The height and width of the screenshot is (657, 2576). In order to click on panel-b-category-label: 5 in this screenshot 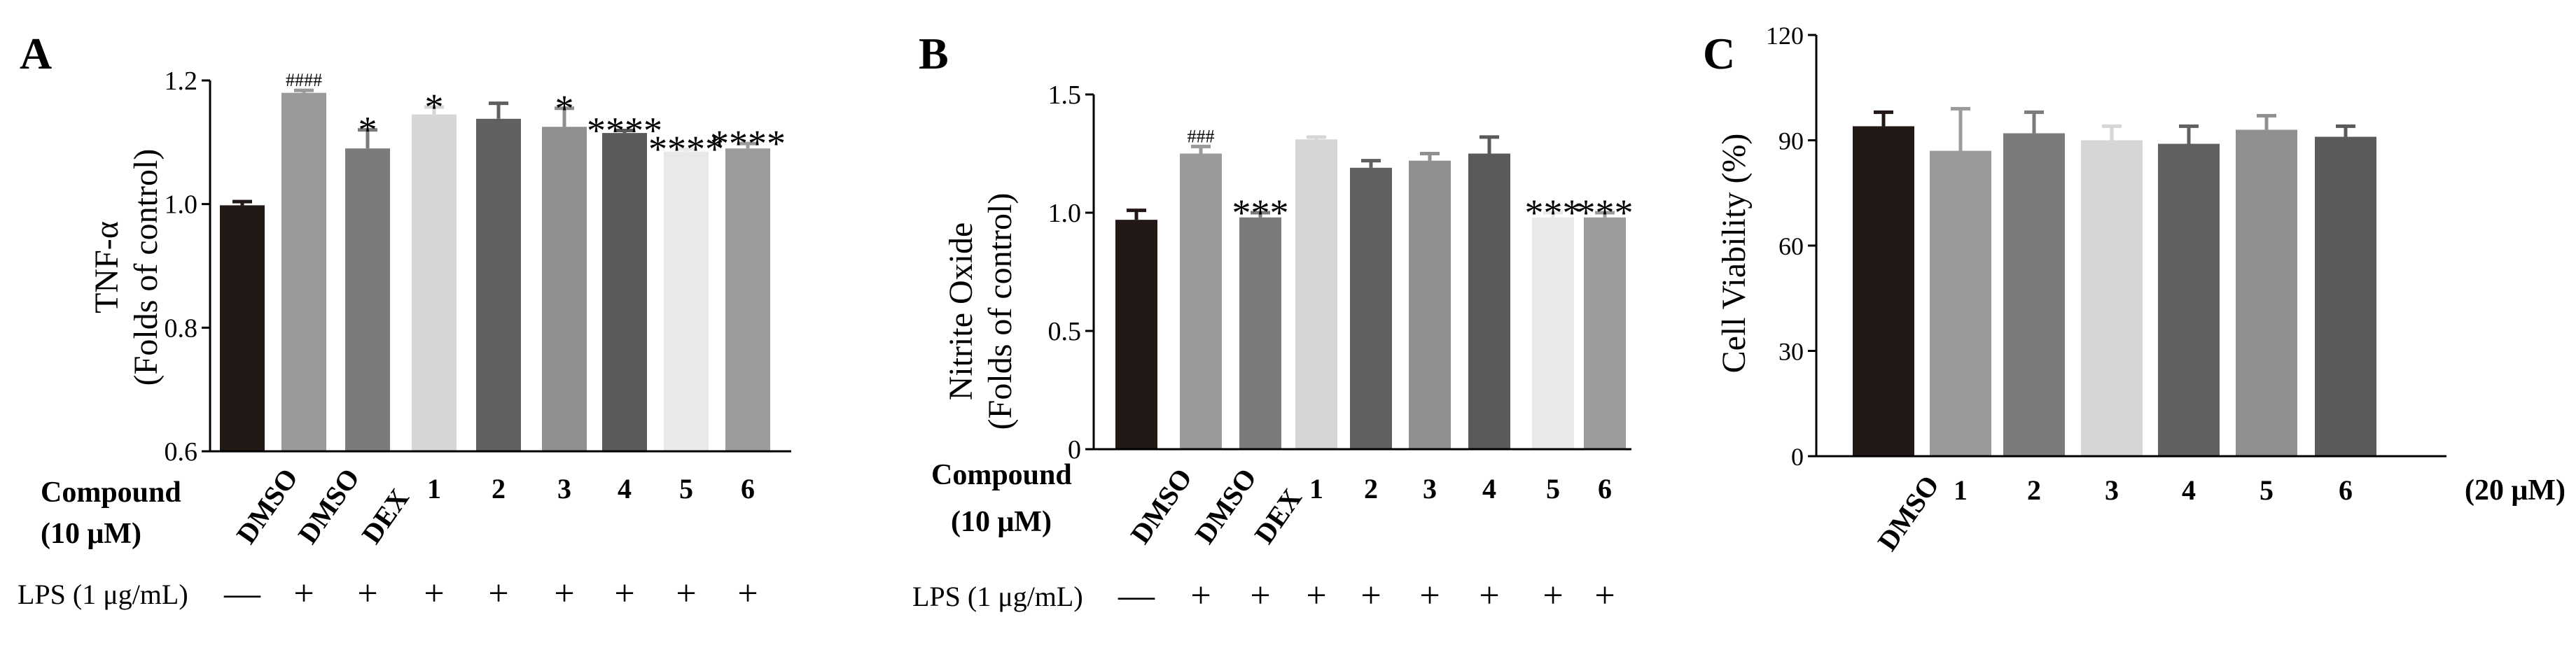, I will do `click(1553, 489)`.